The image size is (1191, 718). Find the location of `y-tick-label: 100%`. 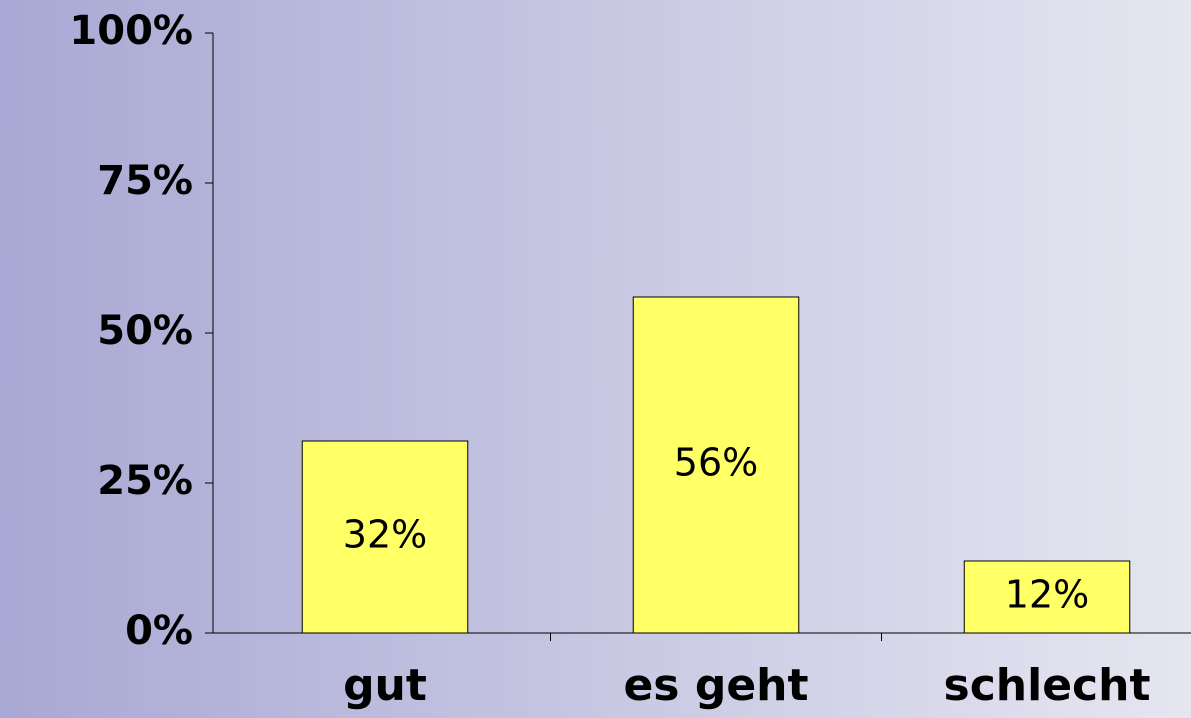

y-tick-label: 100% is located at coordinates (131, 31).